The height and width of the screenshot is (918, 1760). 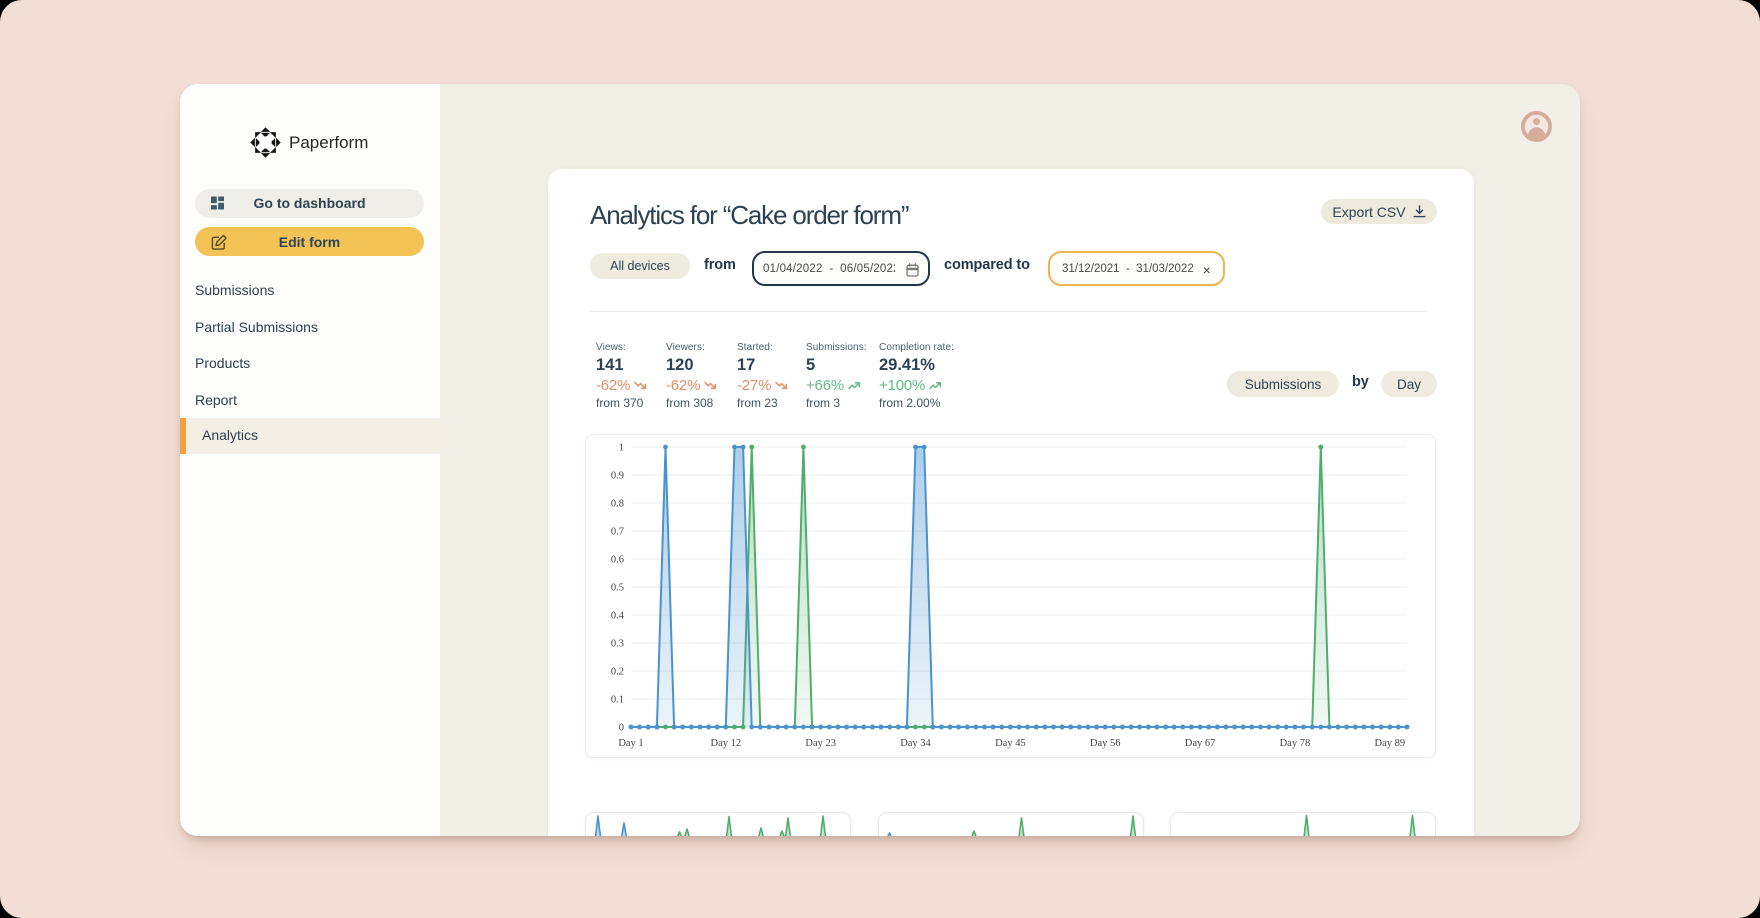 What do you see at coordinates (621, 448) in the screenshot?
I see `svg-text: 1` at bounding box center [621, 448].